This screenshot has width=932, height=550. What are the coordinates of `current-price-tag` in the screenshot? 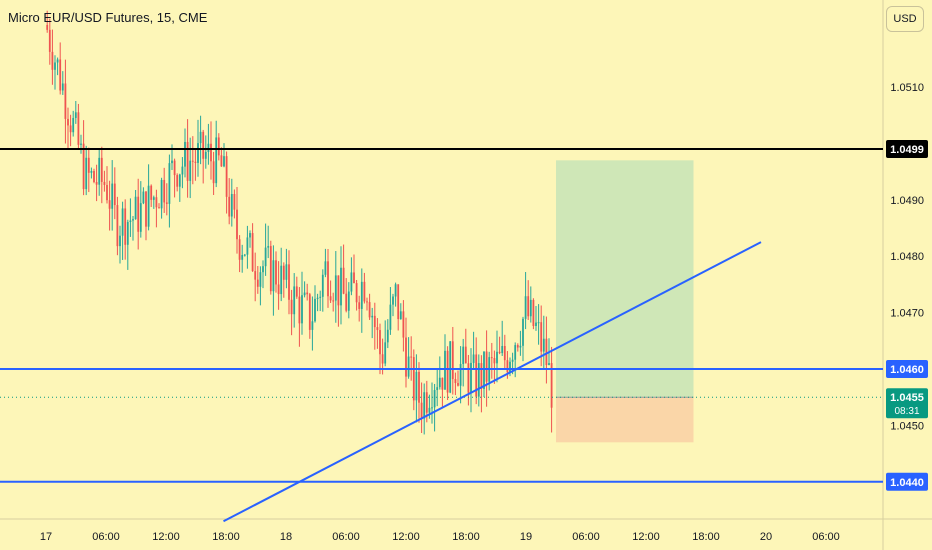 It's located at (907, 403).